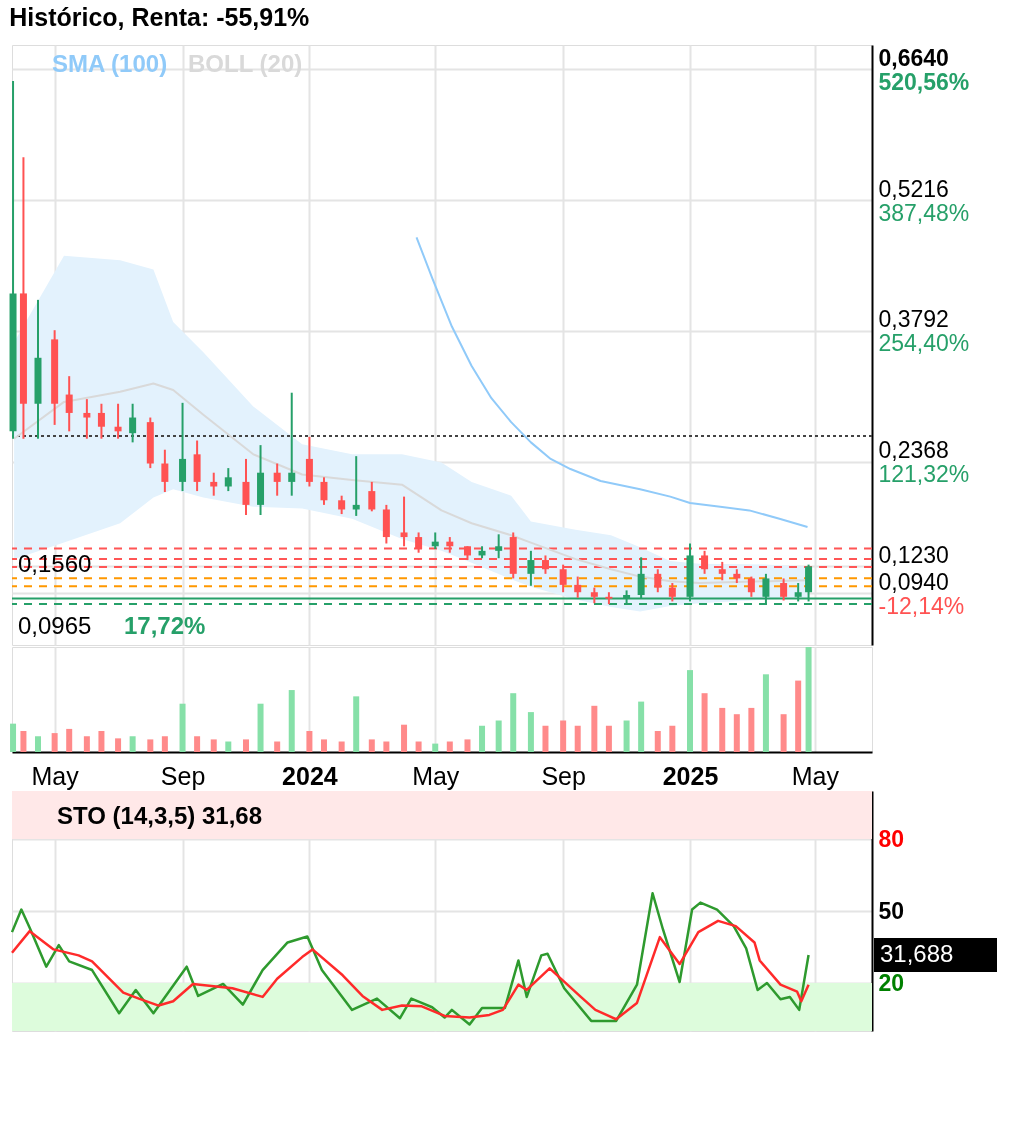 The height and width of the screenshot is (1132, 1017). I want to click on text: SMA (100), so click(110, 63).